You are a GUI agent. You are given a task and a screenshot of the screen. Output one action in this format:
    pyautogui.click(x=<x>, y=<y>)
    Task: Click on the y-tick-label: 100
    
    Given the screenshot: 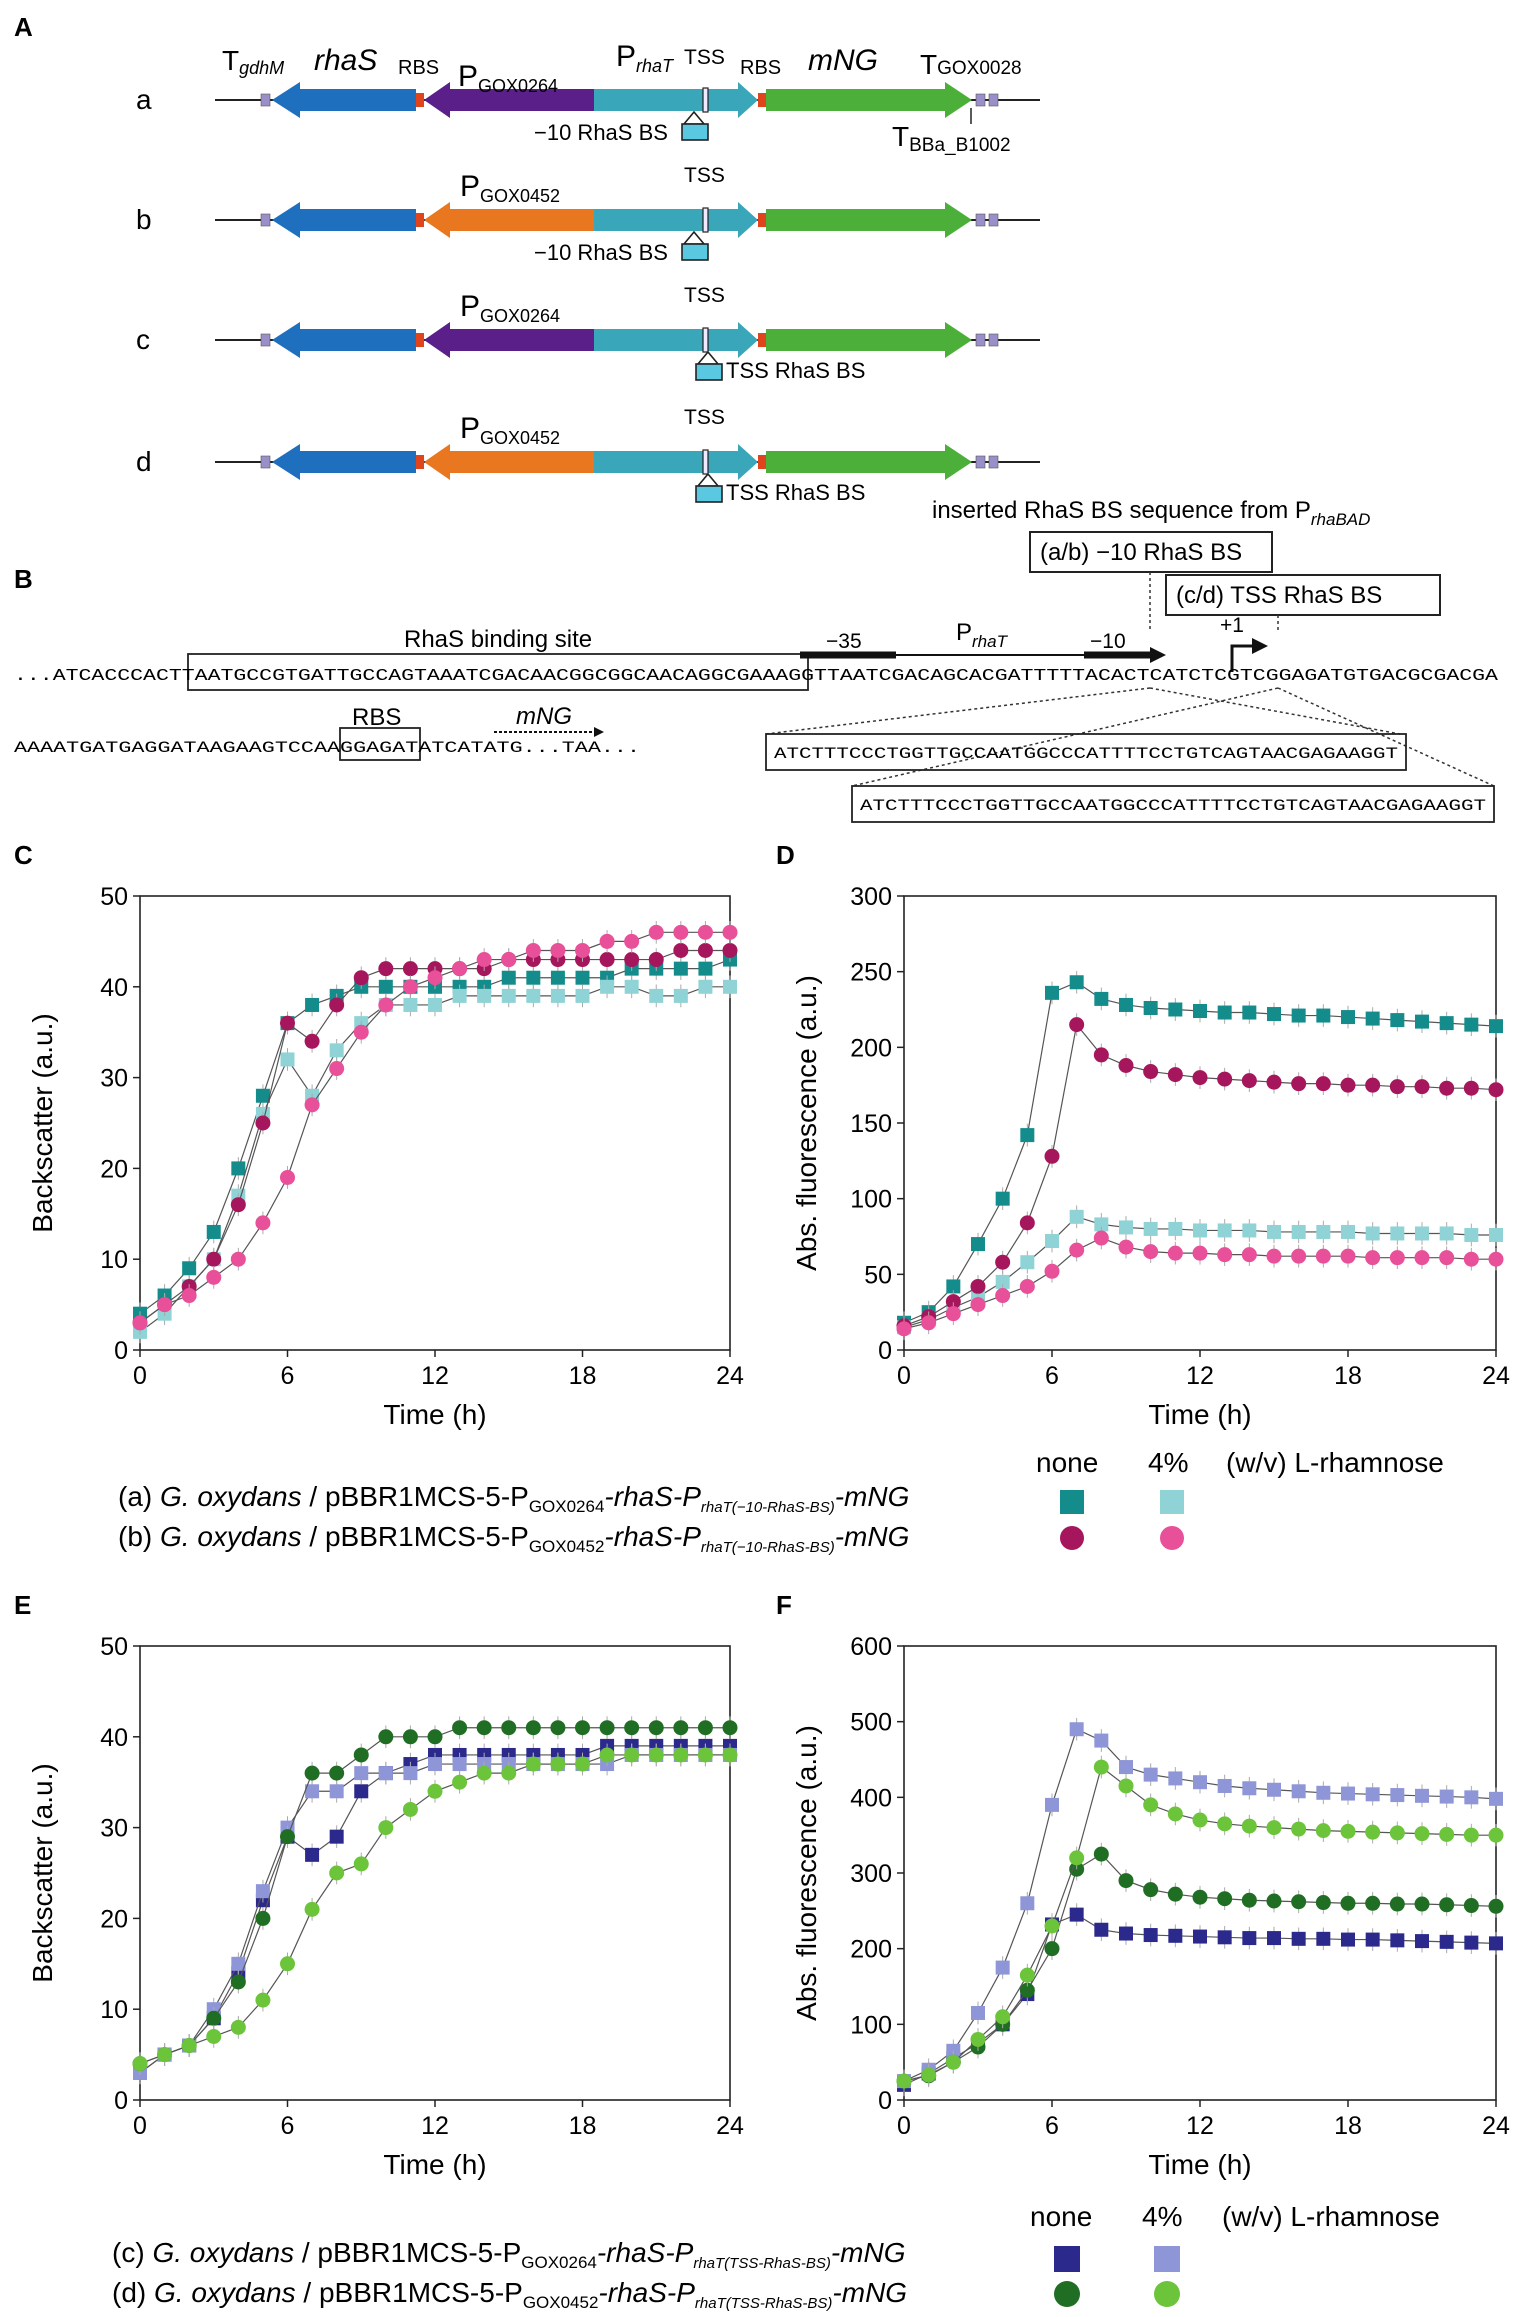 What is the action you would take?
    pyautogui.click(x=871, y=1200)
    